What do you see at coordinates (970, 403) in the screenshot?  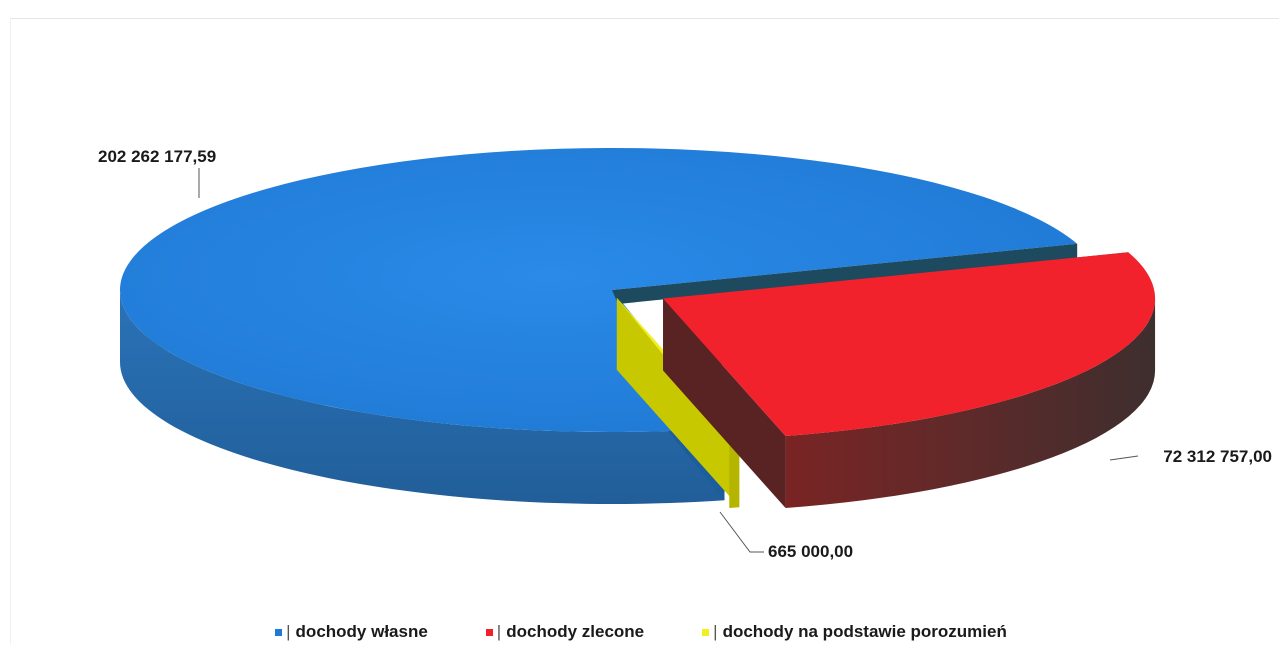 I see `slice-wall-red` at bounding box center [970, 403].